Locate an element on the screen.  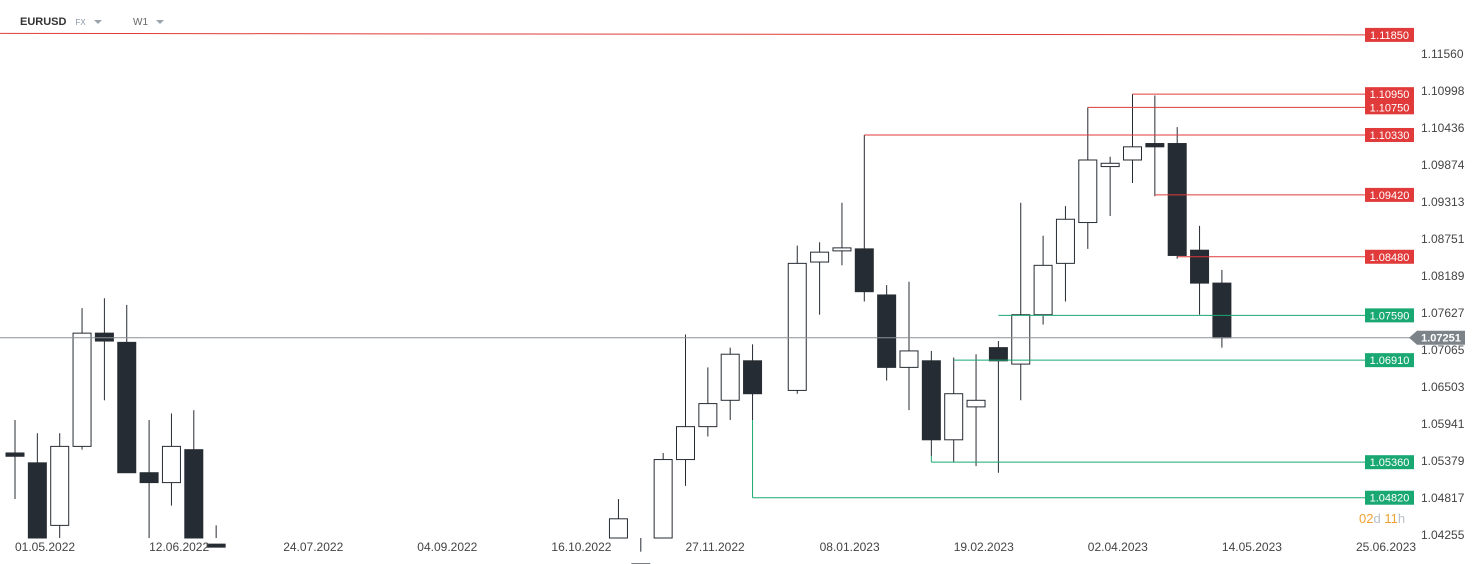
x-tick-label: 27.11.2022 is located at coordinates (715, 547).